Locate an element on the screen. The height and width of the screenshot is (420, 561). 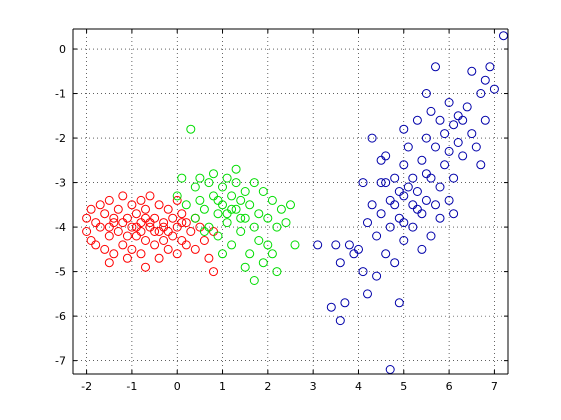
x-tick-label: 5 is located at coordinates (403, 386).